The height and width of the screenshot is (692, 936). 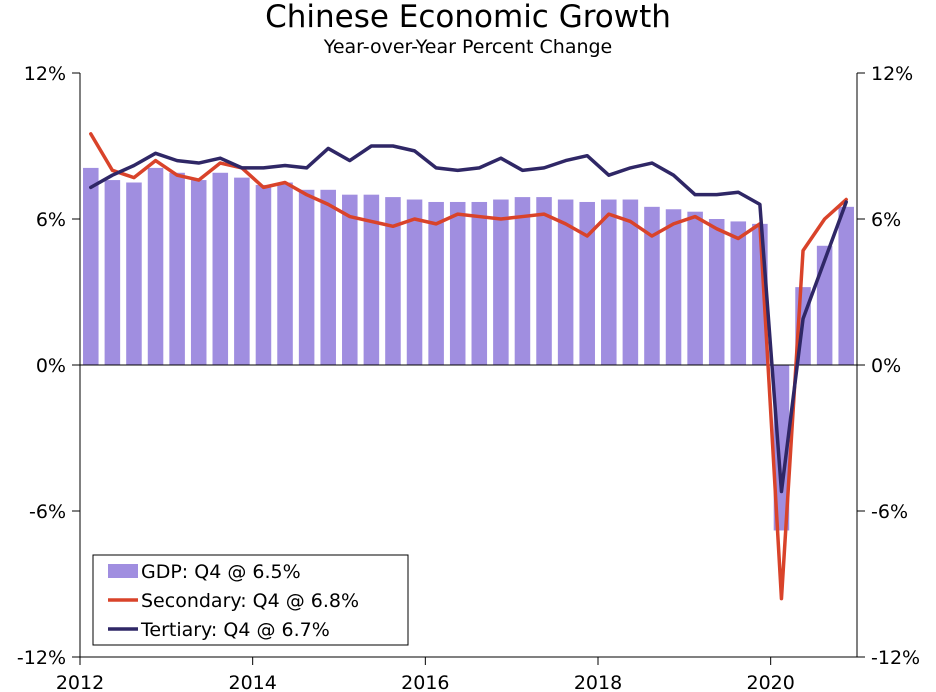 I want to click on gdp-bar-2012Q4, so click(x=155, y=266).